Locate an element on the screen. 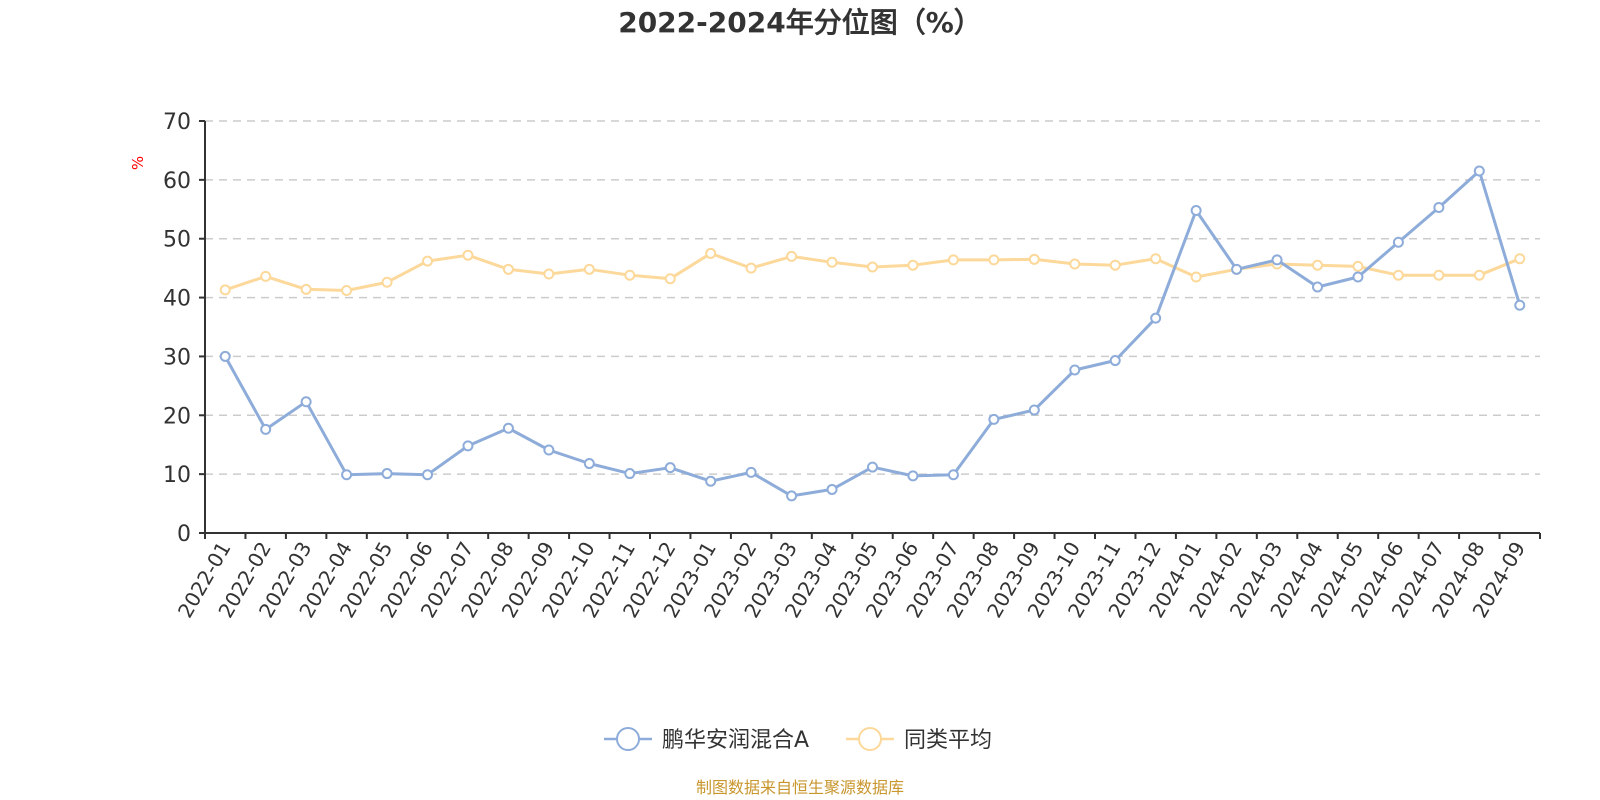 The height and width of the screenshot is (800, 1600). y-axis-label: % is located at coordinates (138, 163).